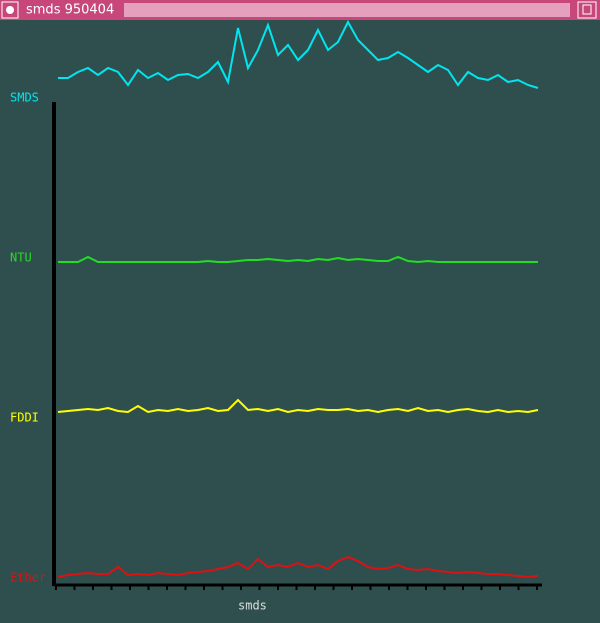 The height and width of the screenshot is (623, 600). Describe the element at coordinates (10, 10) in the screenshot. I see `menu-icon` at that location.